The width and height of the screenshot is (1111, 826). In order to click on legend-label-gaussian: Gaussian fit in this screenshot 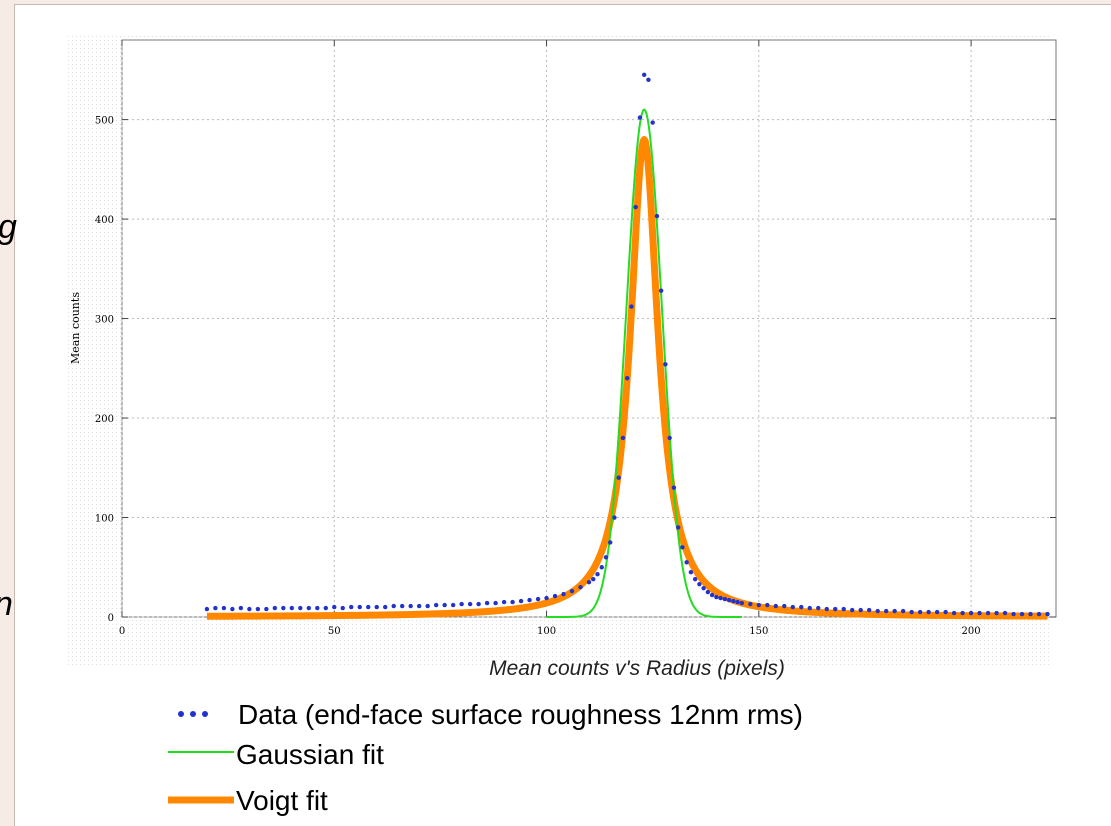, I will do `click(310, 754)`.